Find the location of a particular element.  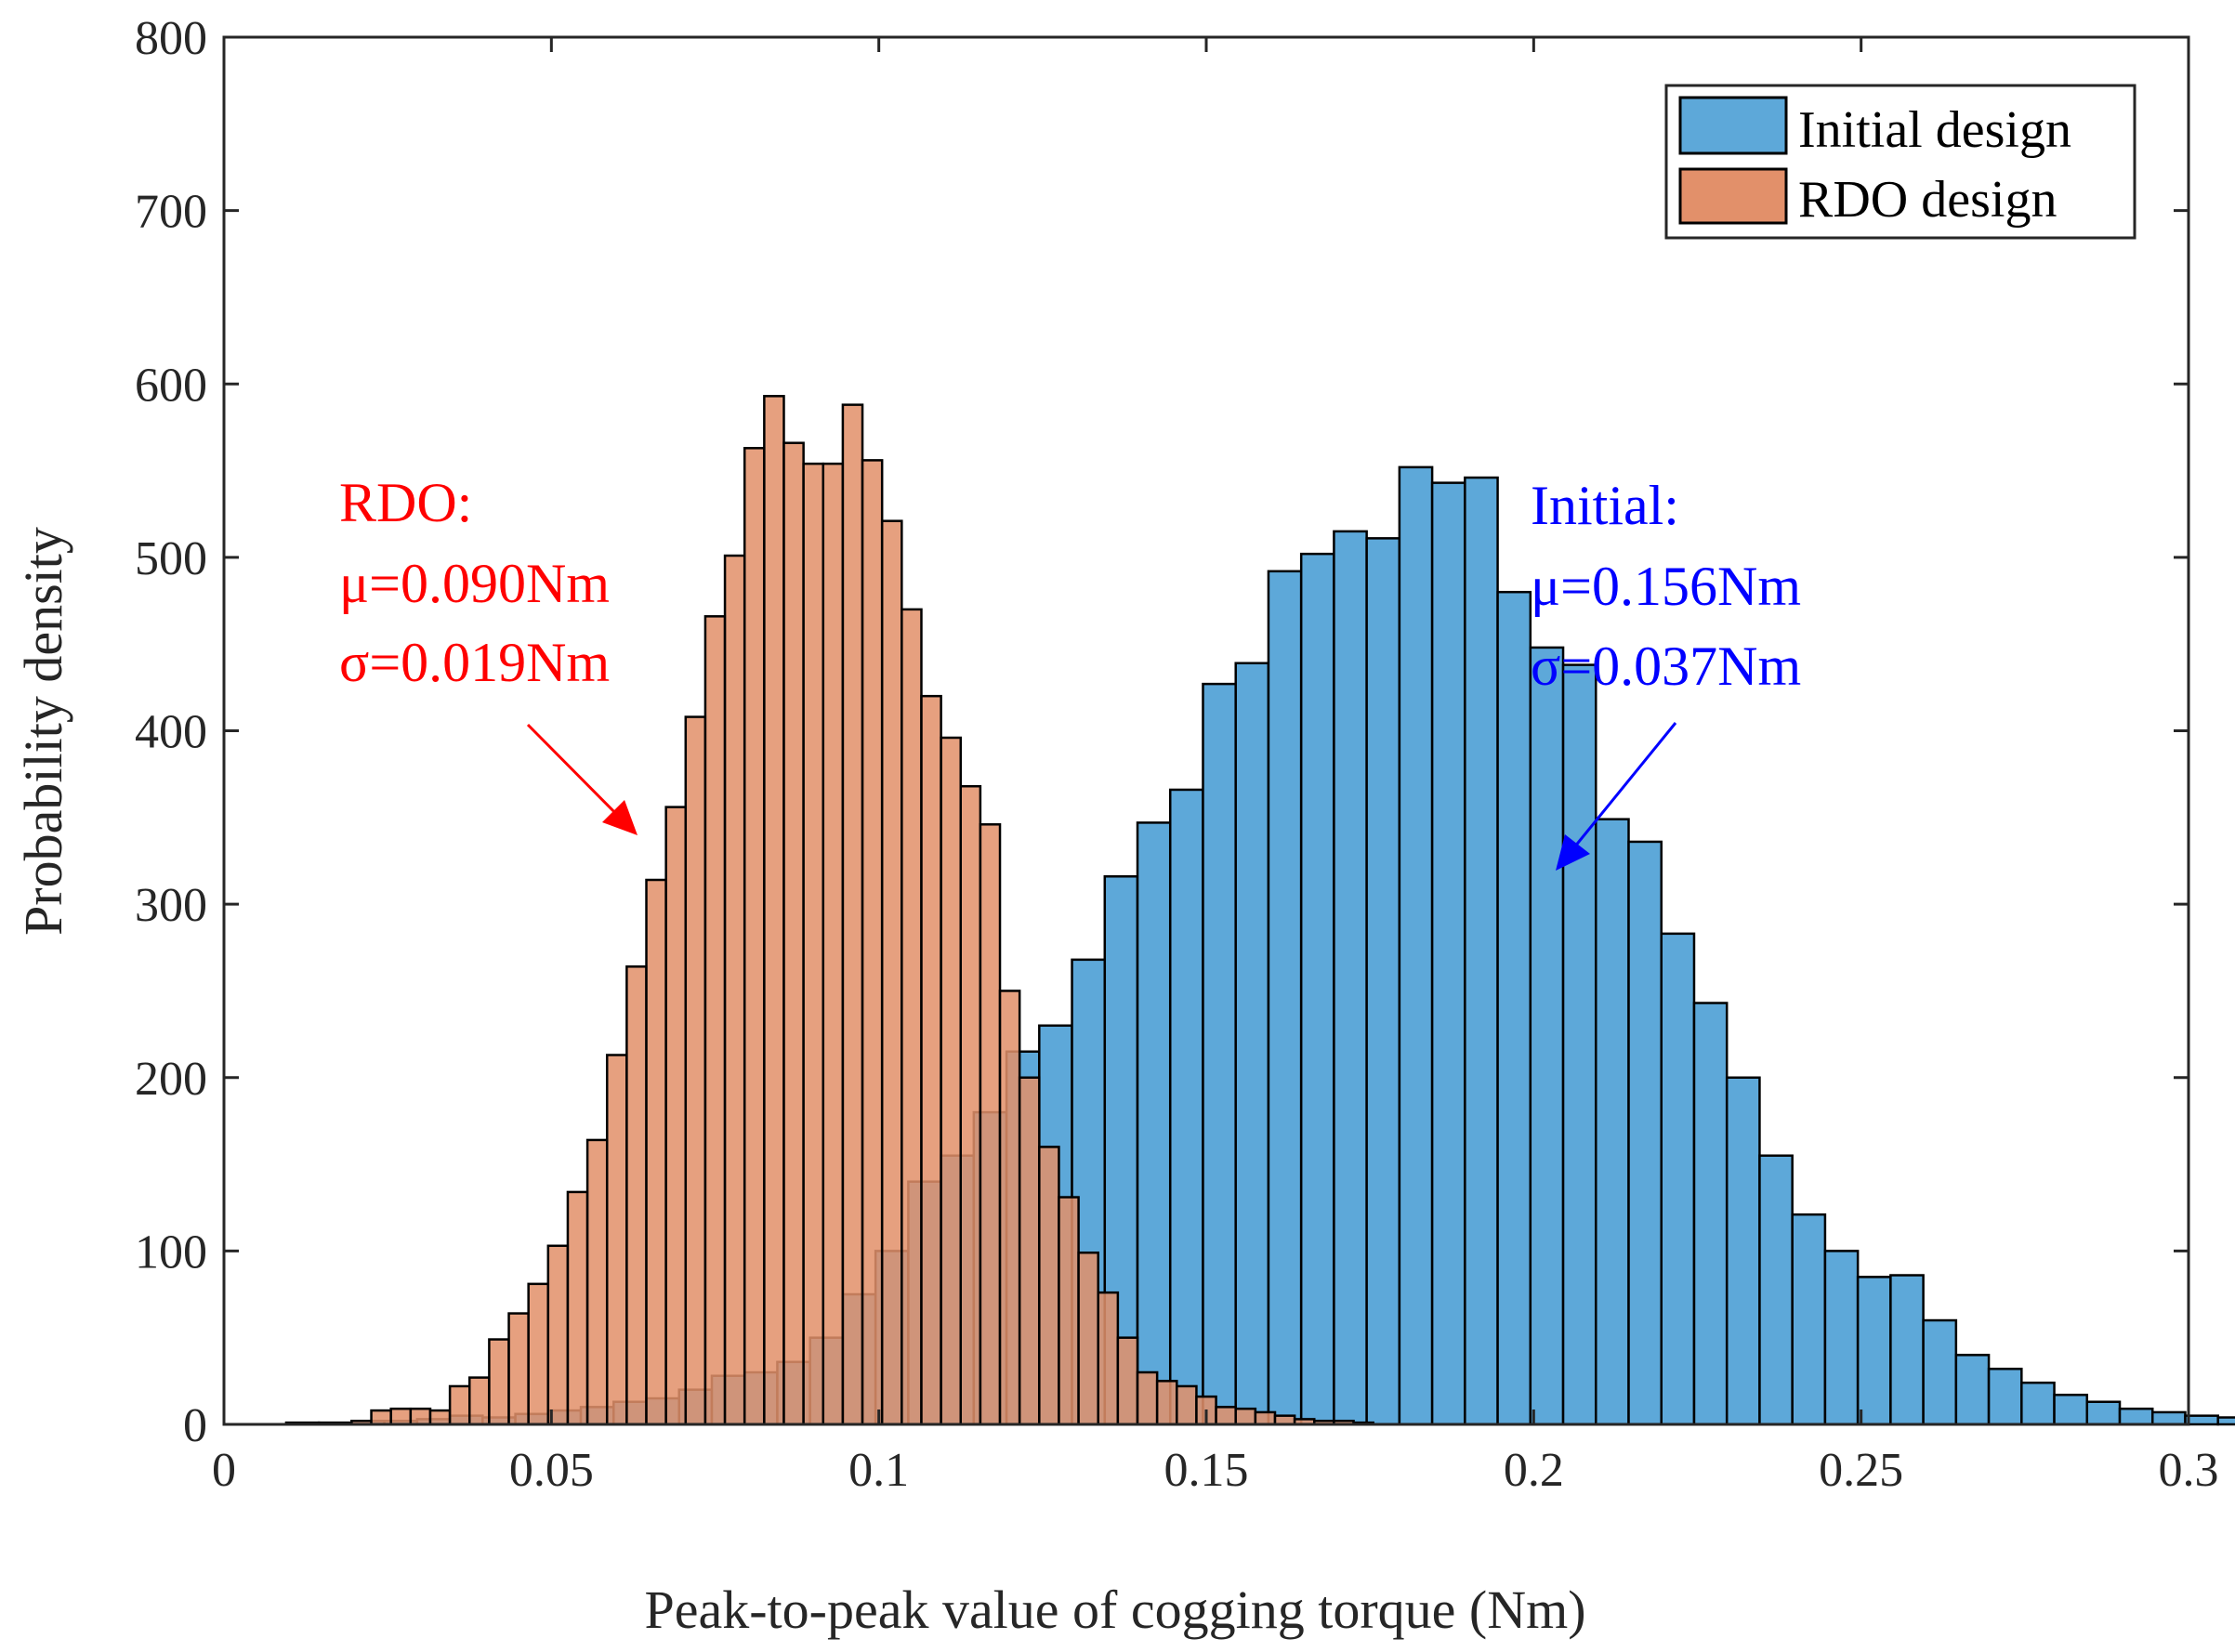

rdo-annotation-mean: μ=0.090Nm is located at coordinates (474, 583).